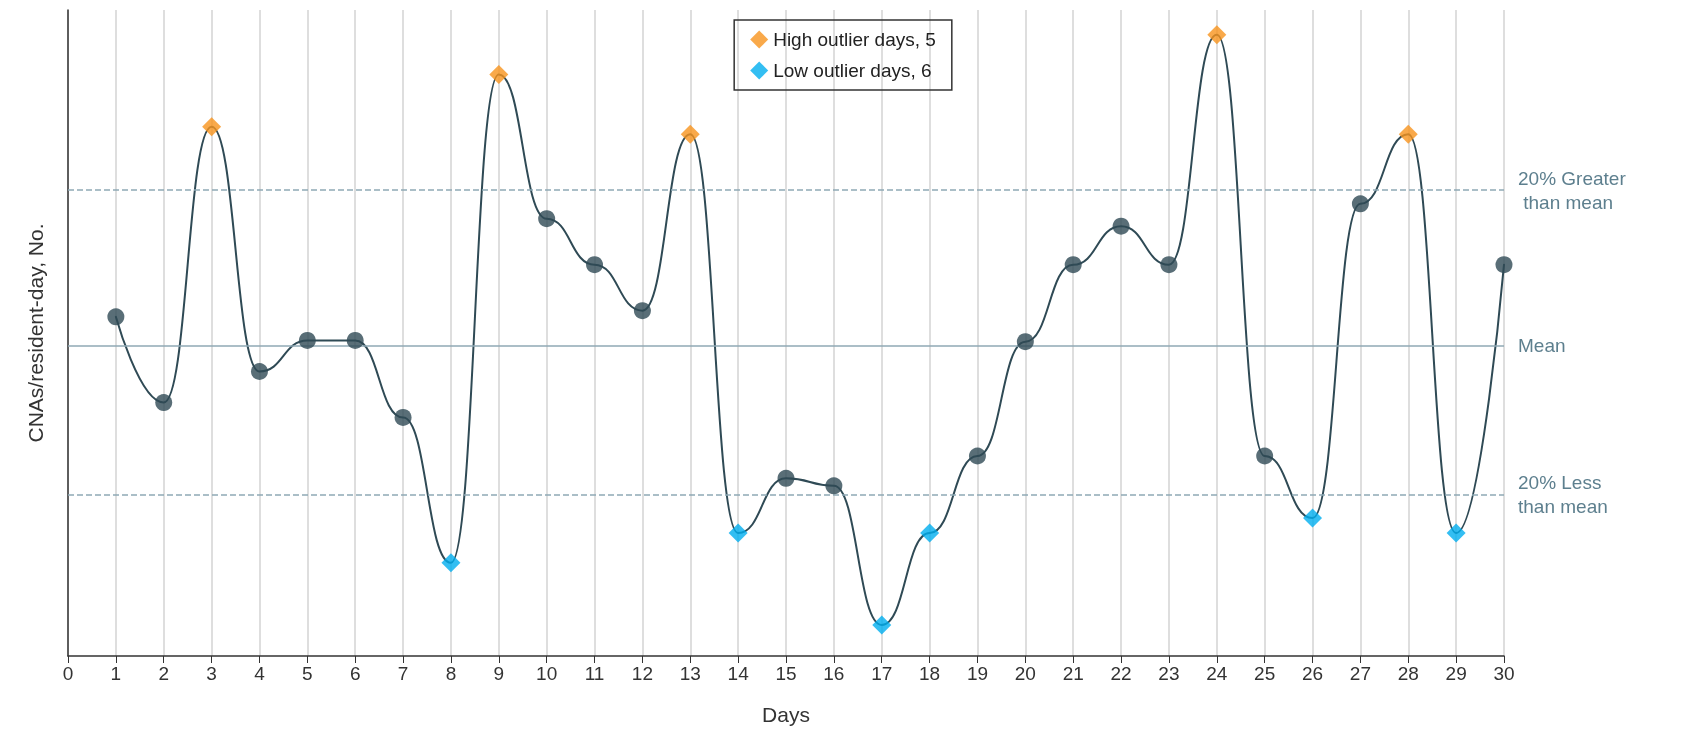 Image resolution: width=1686 pixels, height=751 pixels. What do you see at coordinates (68, 673) in the screenshot?
I see `x-tick-label: 0` at bounding box center [68, 673].